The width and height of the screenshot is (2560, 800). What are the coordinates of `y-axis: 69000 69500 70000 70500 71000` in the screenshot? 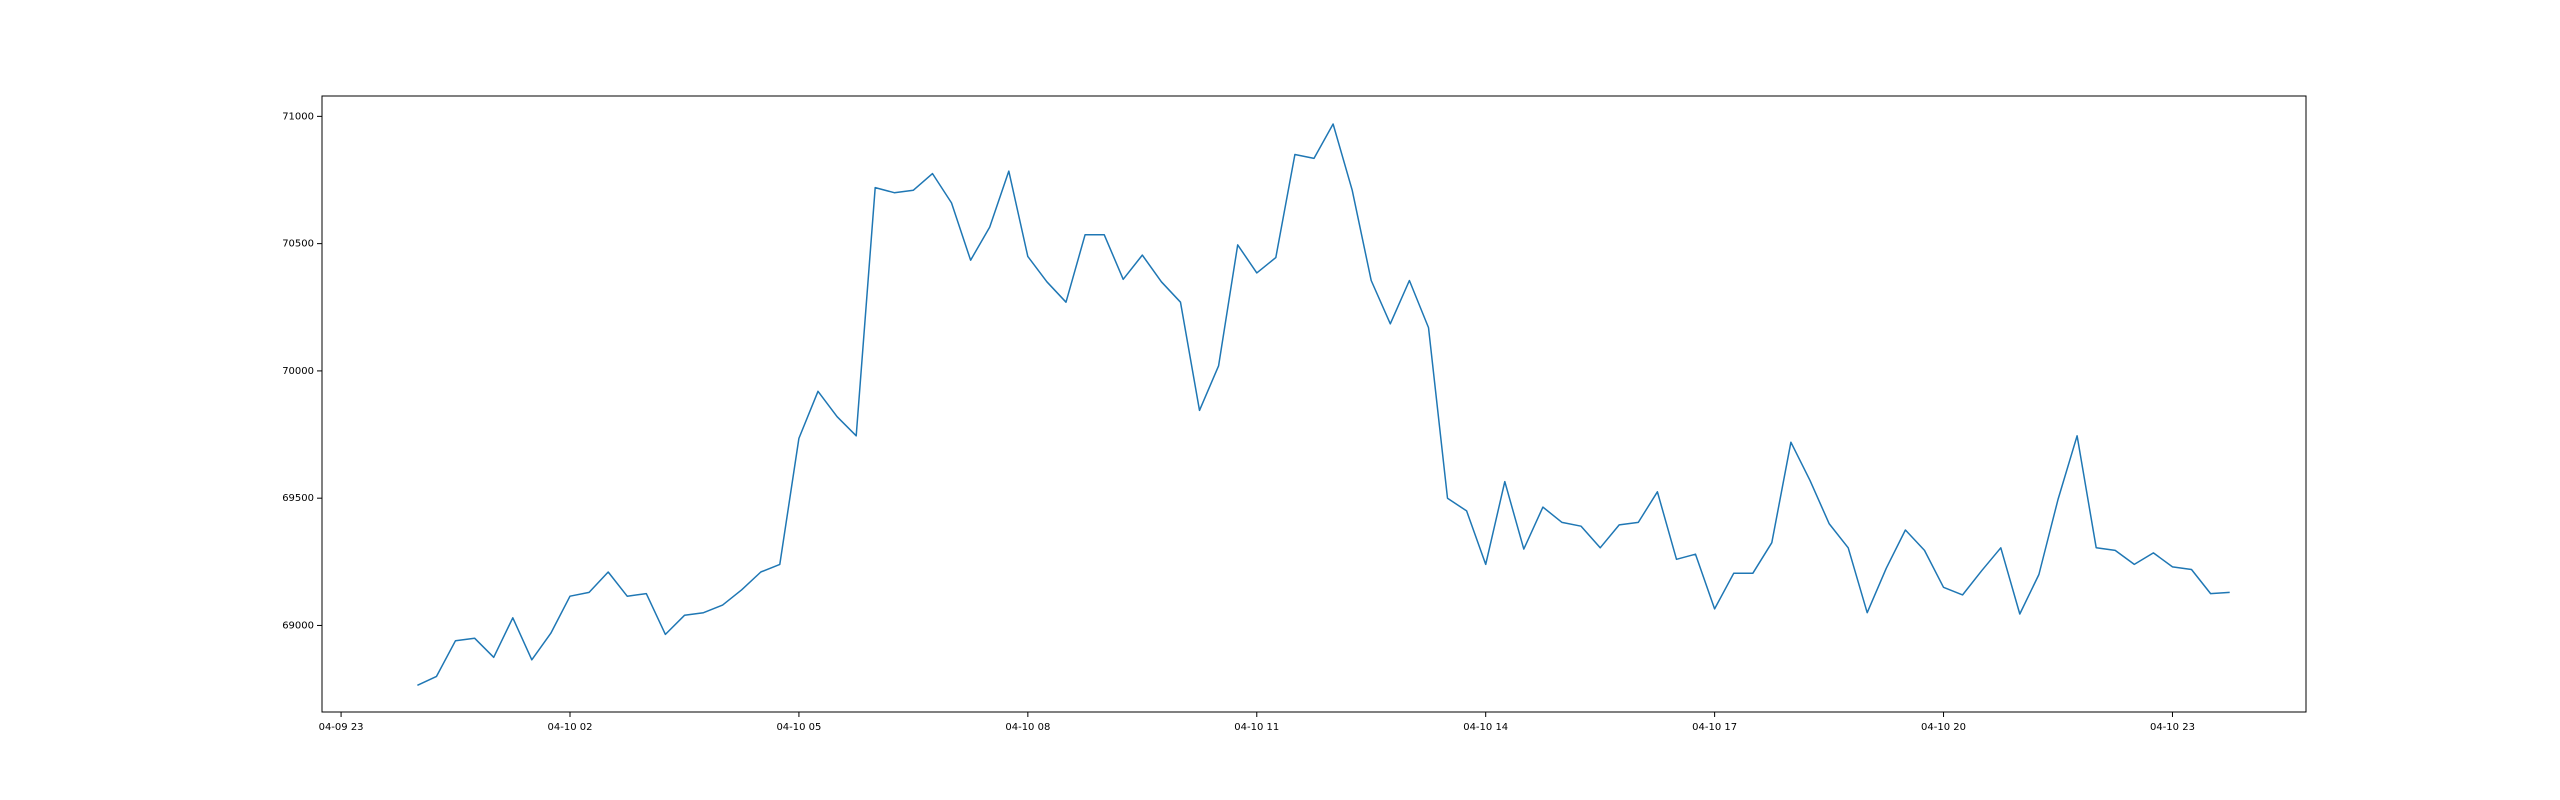 It's located at (302, 371).